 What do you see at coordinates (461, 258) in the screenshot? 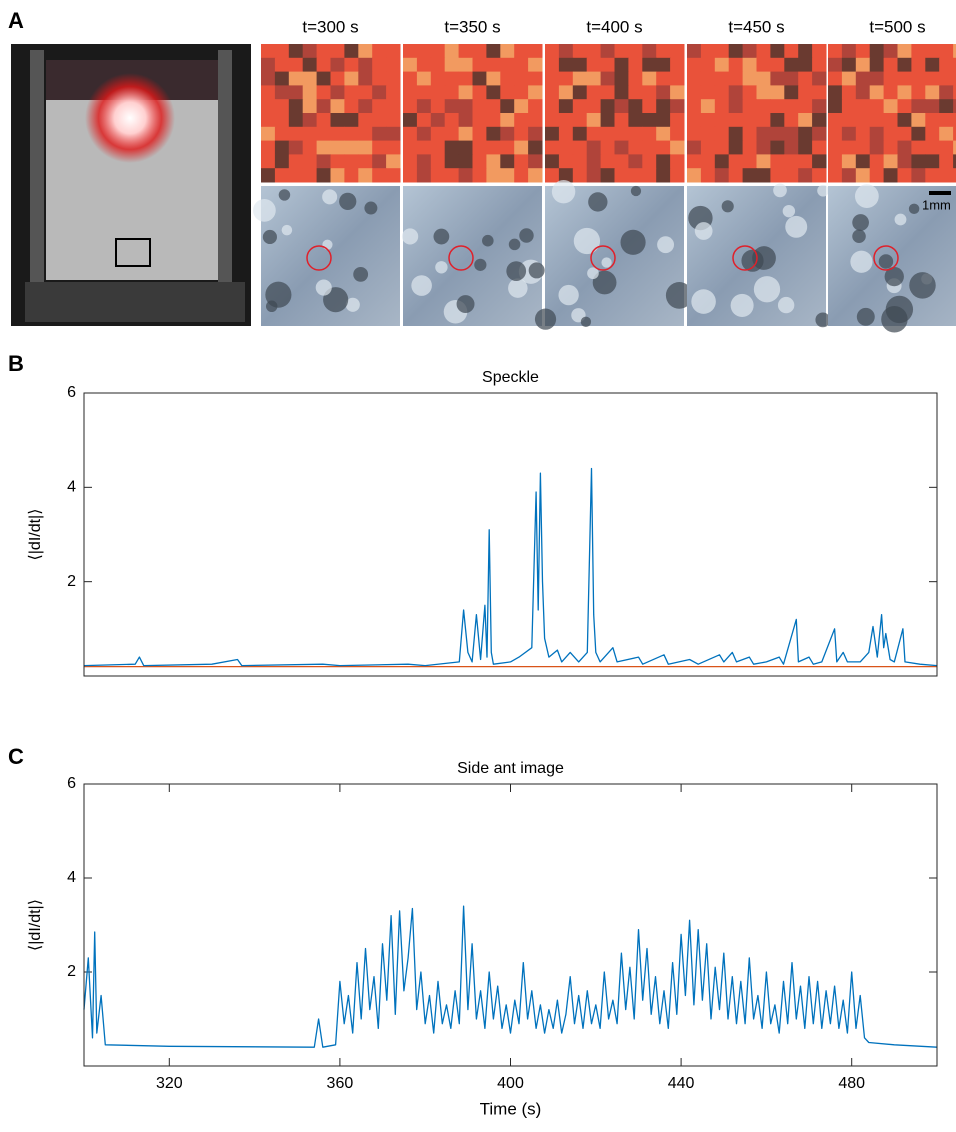
I see `tracked-bead` at bounding box center [461, 258].